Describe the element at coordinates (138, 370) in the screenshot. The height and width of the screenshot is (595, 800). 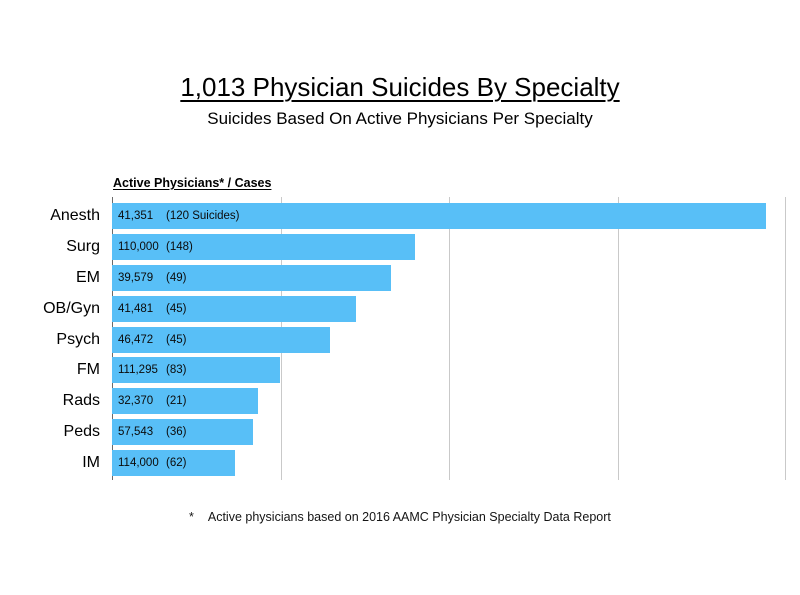
I see `bar-value-physicians: 111,295` at that location.